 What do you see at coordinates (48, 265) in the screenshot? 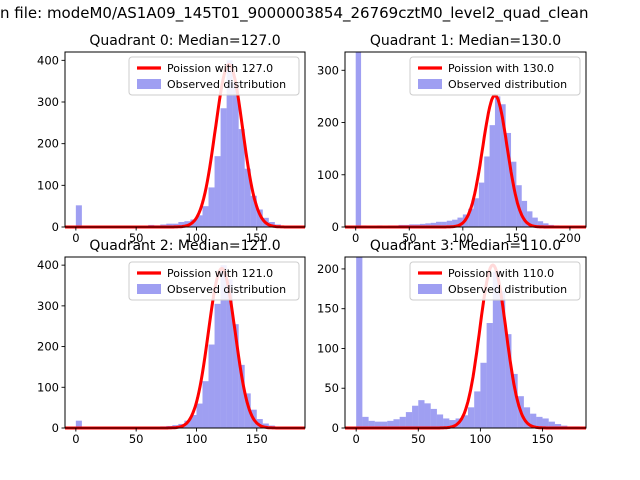
I see `y-tick-label: 400` at bounding box center [48, 265].